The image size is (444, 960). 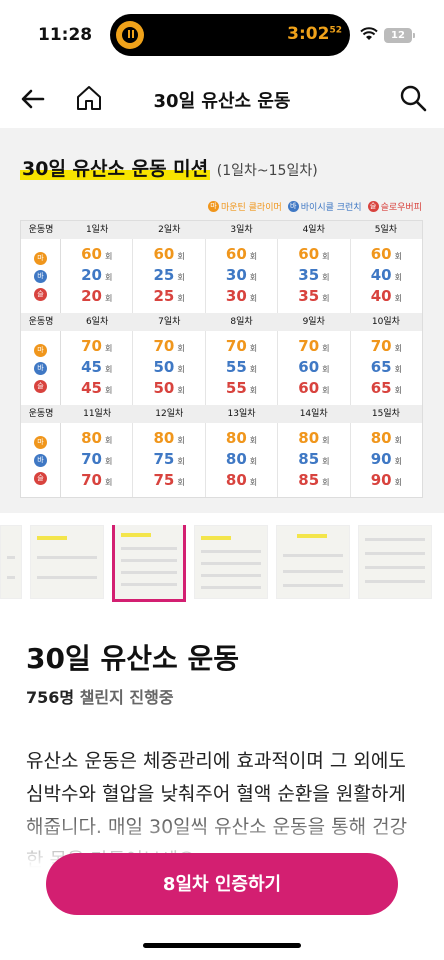 I want to click on day-header-row: 운동명 6일차 7일차 8일차 9일차 10일차, so click(x=221, y=322).